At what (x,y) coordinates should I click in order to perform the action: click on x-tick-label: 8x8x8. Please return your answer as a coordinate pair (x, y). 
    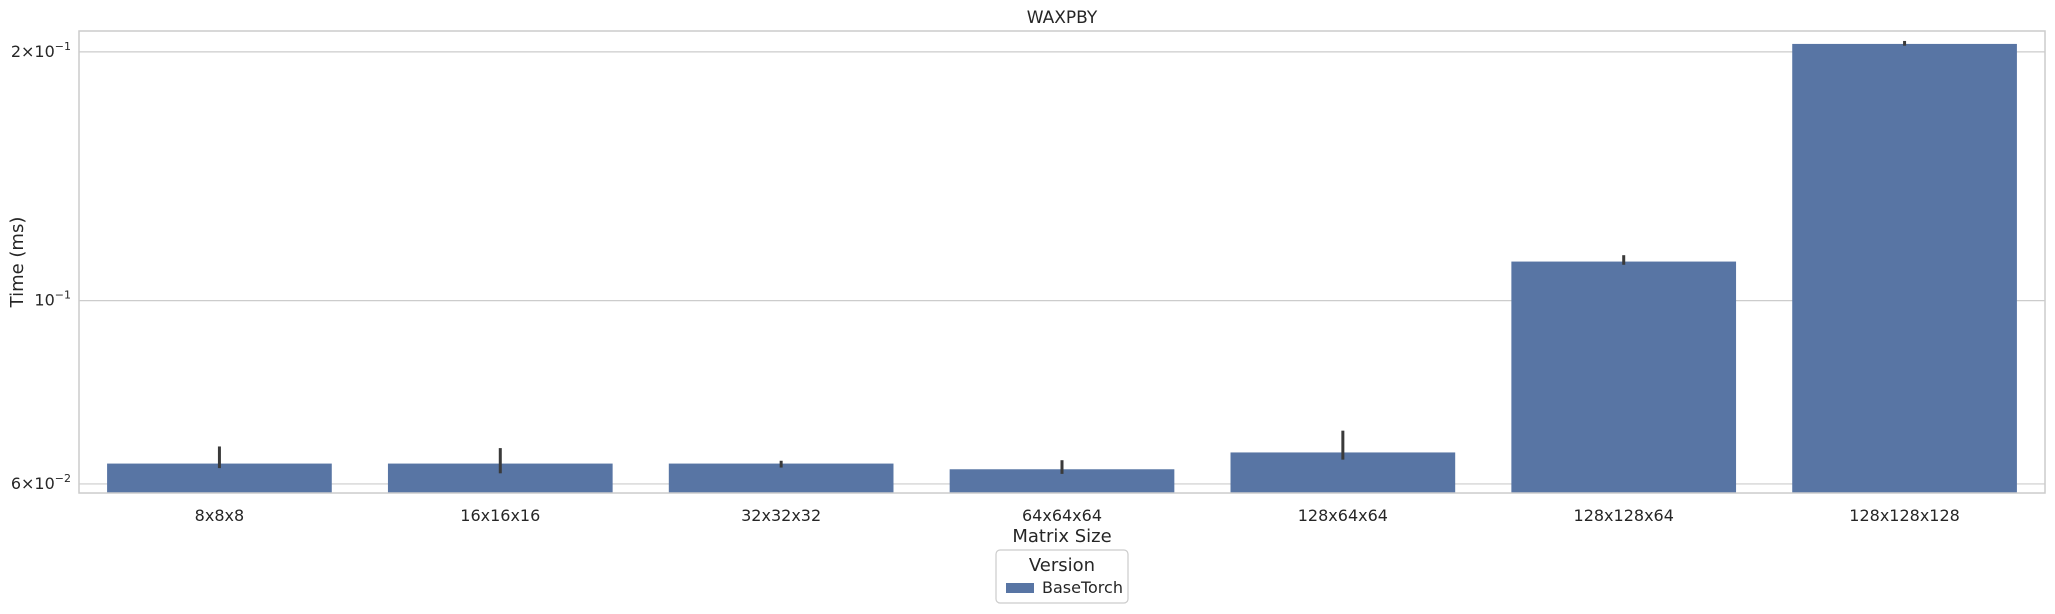
    Looking at the image, I should click on (219, 515).